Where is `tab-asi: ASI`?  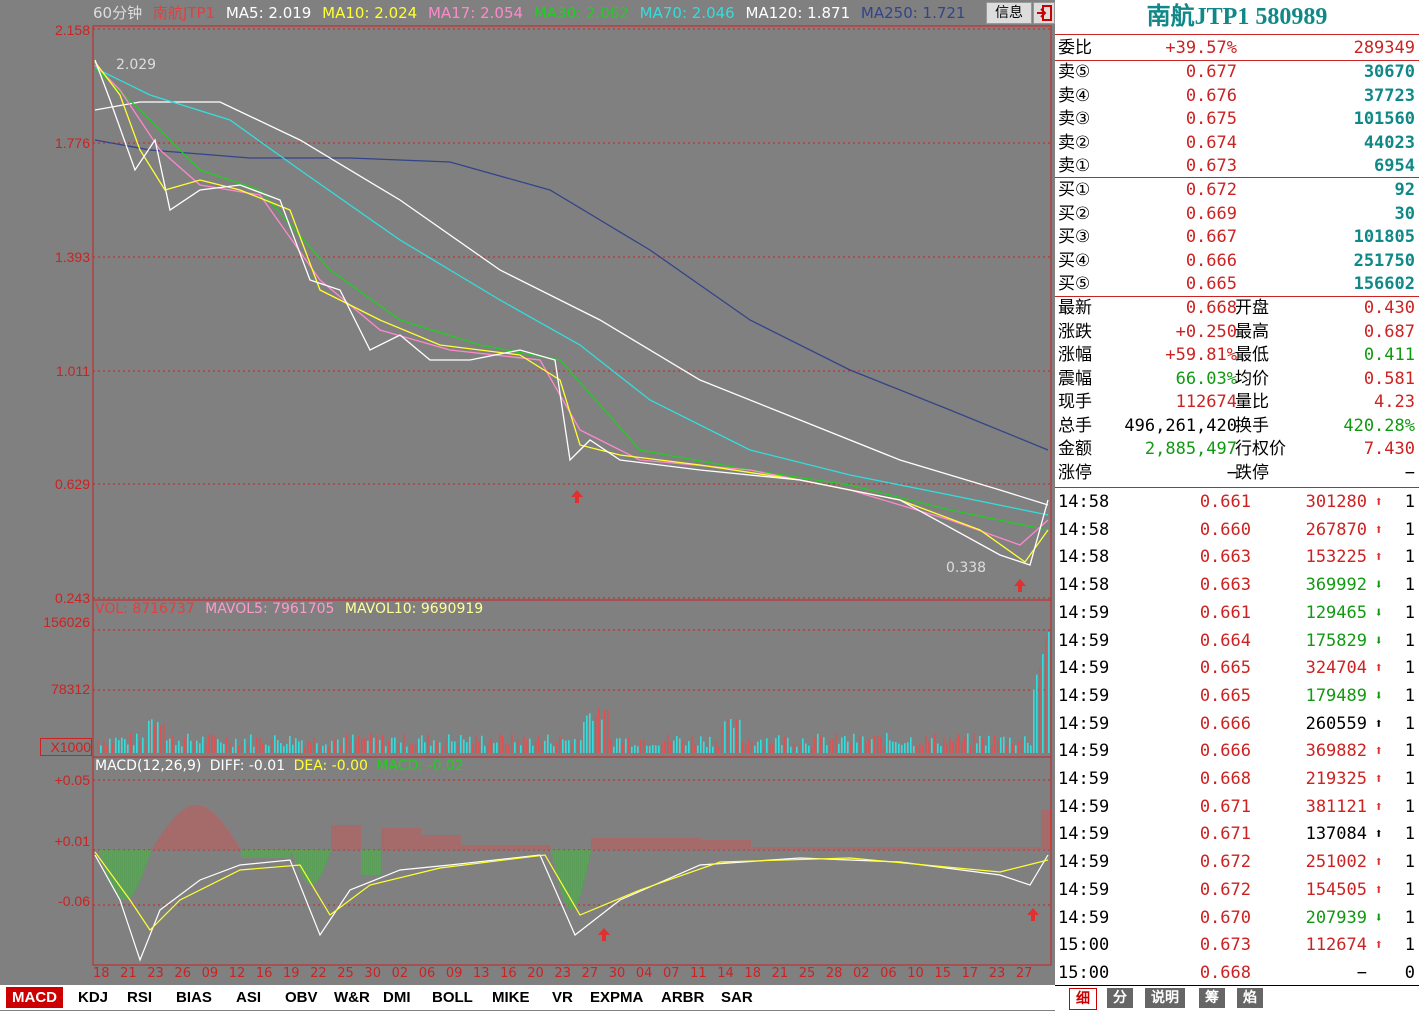 tab-asi: ASI is located at coordinates (249, 997).